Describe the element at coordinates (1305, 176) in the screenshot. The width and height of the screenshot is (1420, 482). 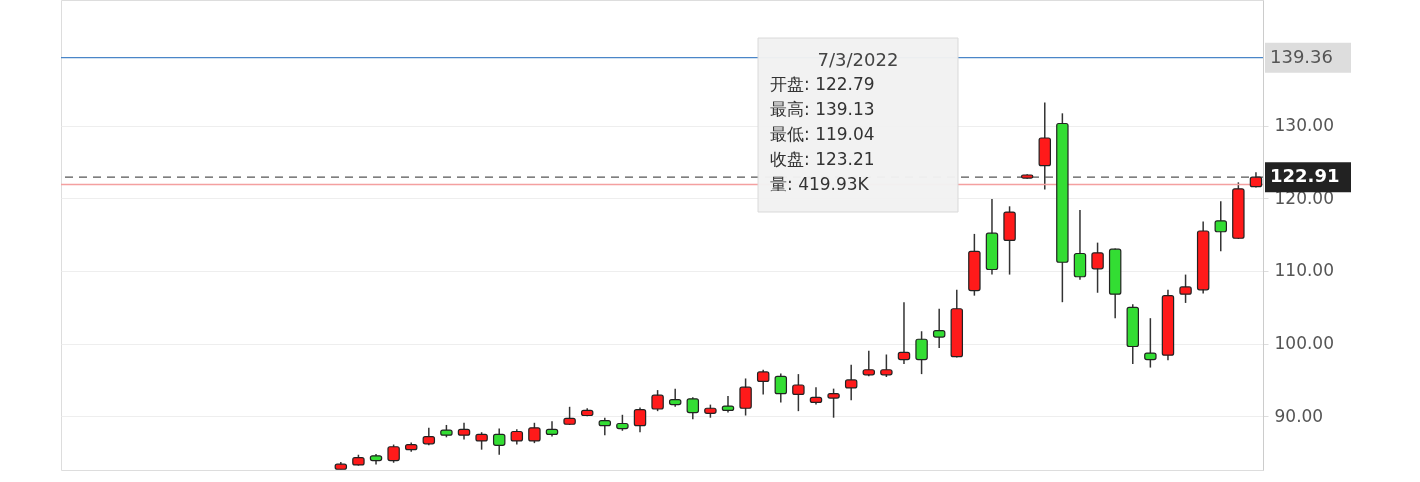
I see `ref-line-label: 122.91` at that location.